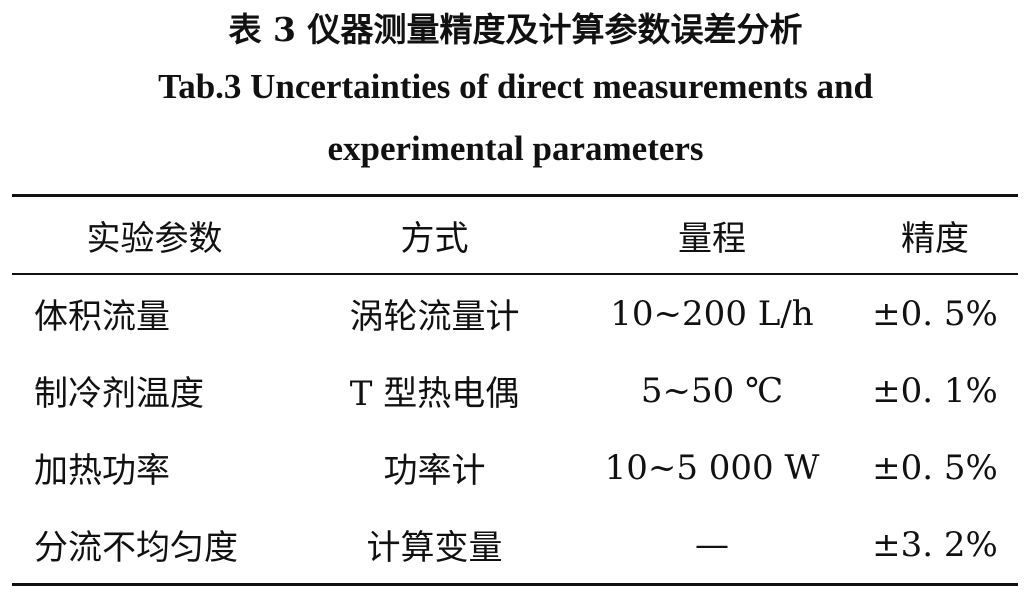 The width and height of the screenshot is (1031, 592). I want to click on table-row: 体积流量 涡轮流量计 10~200 L/h ±0. 5%, so click(515, 313).